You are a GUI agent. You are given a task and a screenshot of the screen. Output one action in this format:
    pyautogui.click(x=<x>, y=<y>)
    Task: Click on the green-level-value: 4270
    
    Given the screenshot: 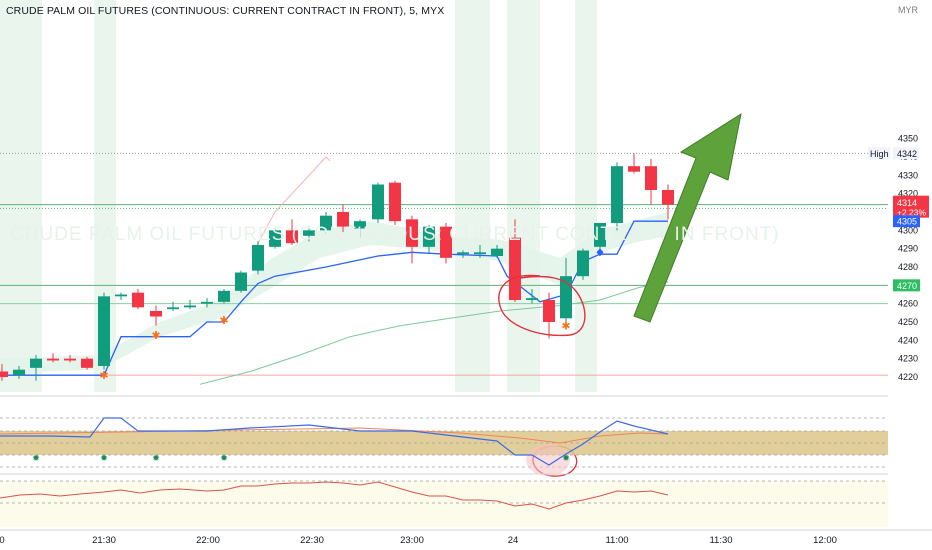 What is the action you would take?
    pyautogui.click(x=907, y=286)
    